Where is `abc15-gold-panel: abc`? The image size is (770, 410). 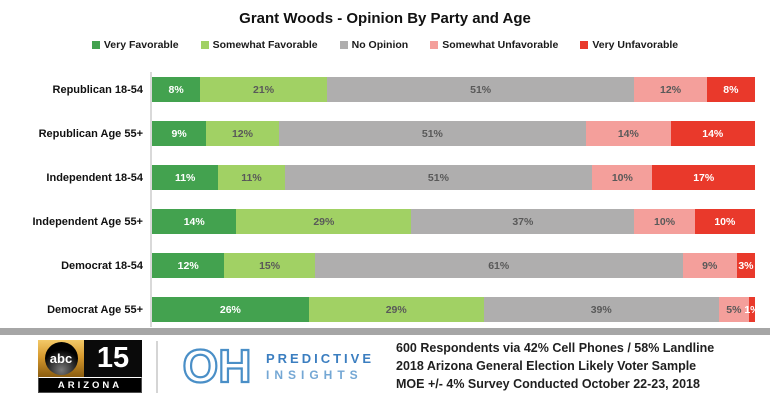 abc15-gold-panel: abc is located at coordinates (61, 359).